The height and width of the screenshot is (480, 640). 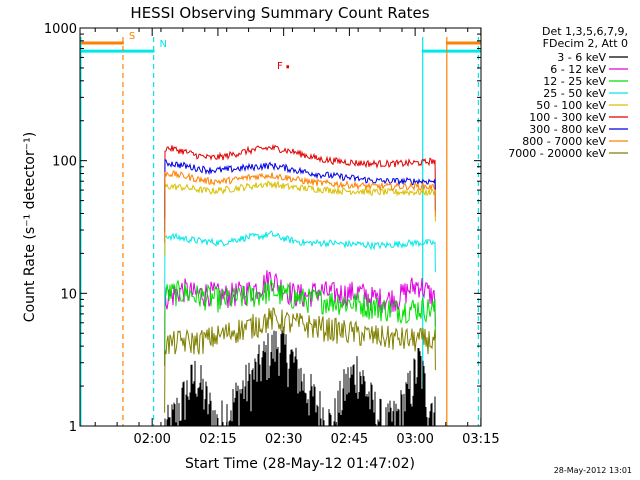 What do you see at coordinates (564, 141) in the screenshot?
I see `legend-label-7: 800 - 7000 keV` at bounding box center [564, 141].